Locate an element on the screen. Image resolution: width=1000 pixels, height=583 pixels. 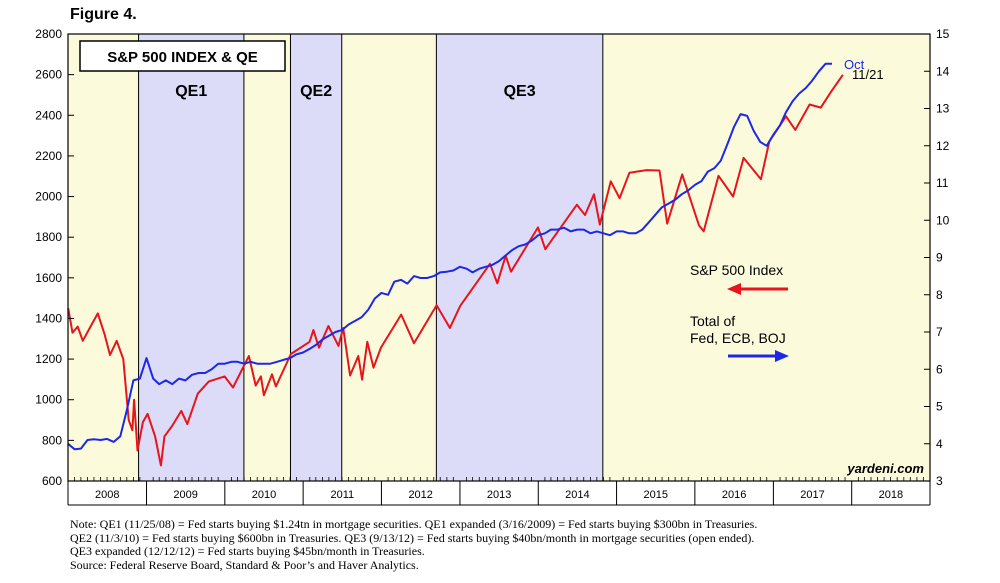
red-end-label: 11/21 is located at coordinates (868, 74).